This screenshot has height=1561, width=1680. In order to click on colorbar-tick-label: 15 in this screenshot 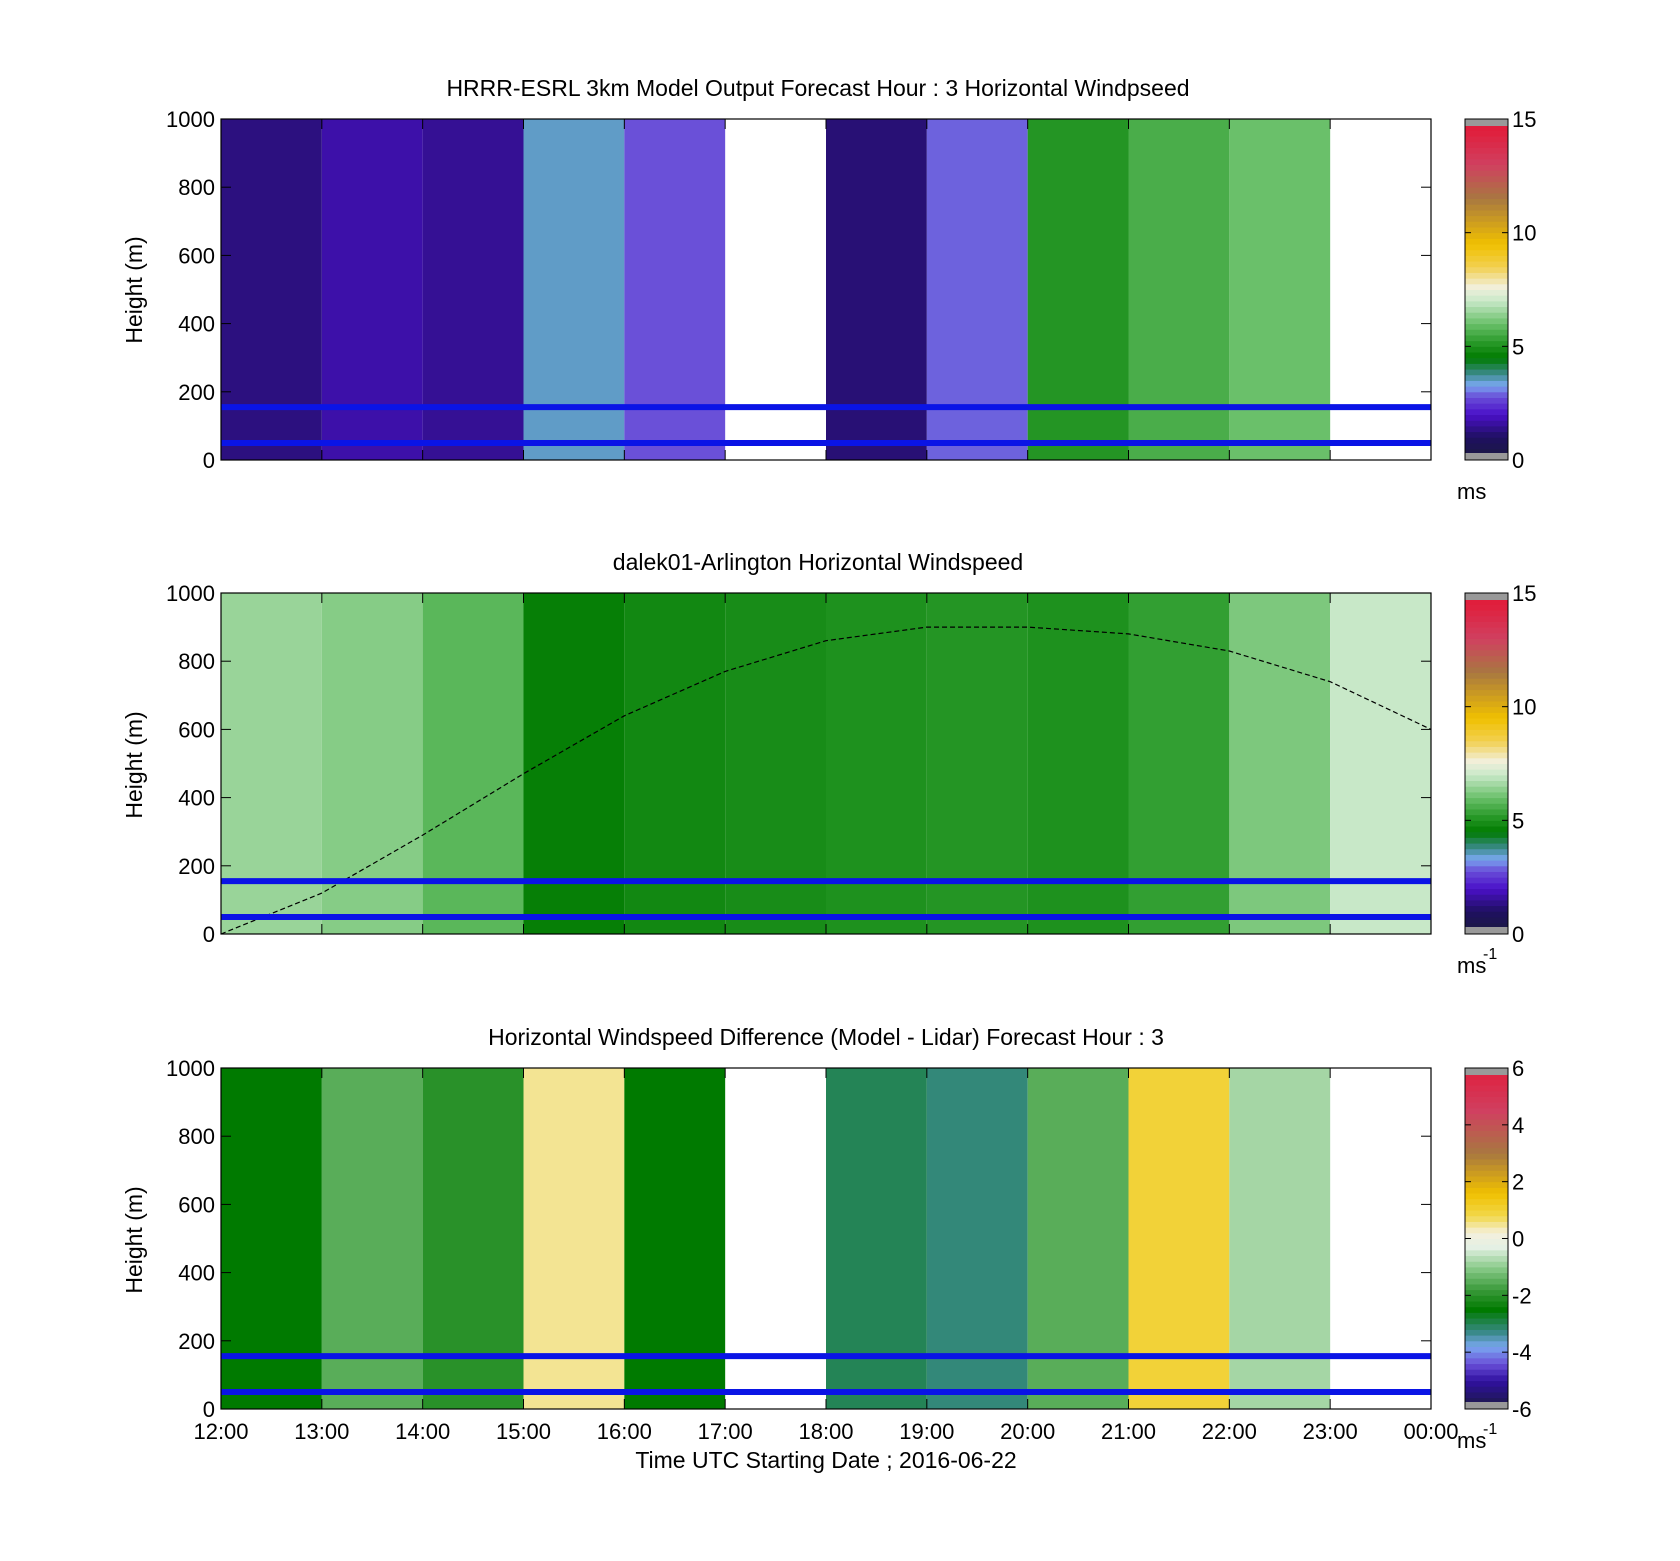, I will do `click(1524, 593)`.